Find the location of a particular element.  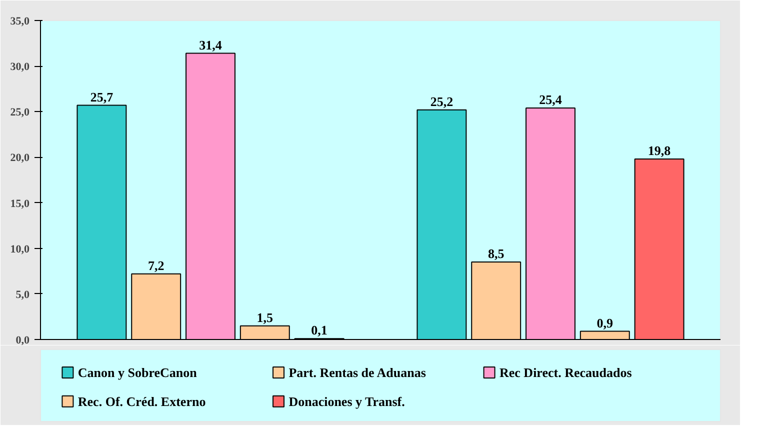

legend-label: Rec. Of. Créd. Externo is located at coordinates (142, 401).